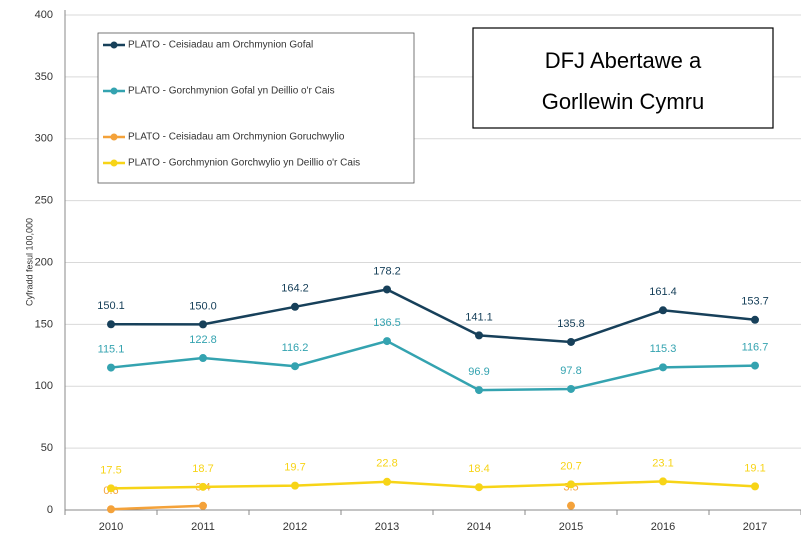 The height and width of the screenshot is (534, 801). Describe the element at coordinates (294, 468) in the screenshot. I see `data-label: 19.7` at that location.